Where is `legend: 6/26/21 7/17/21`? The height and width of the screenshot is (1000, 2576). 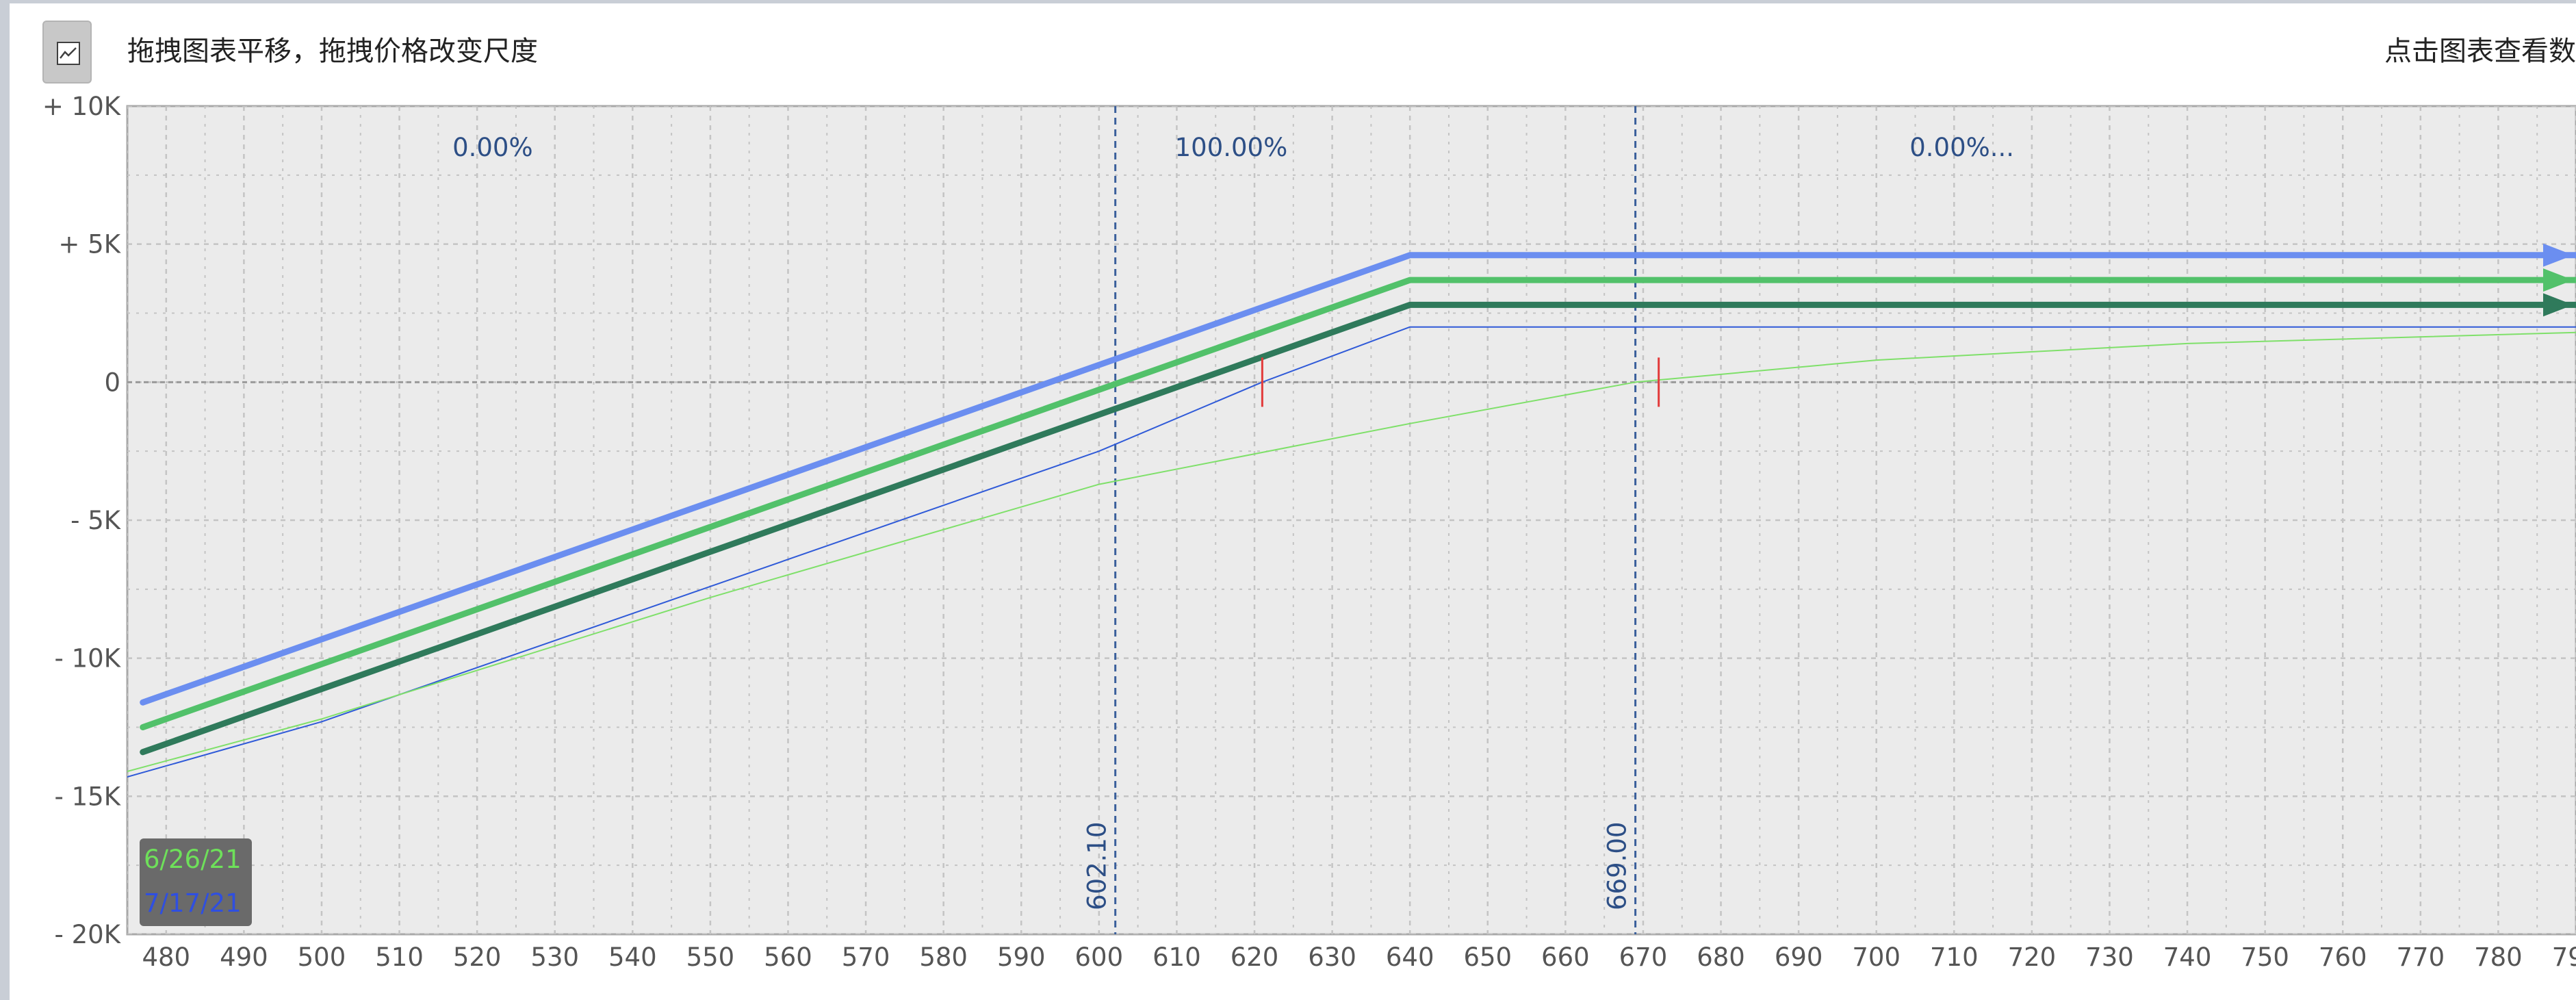 legend: 6/26/21 7/17/21 is located at coordinates (196, 882).